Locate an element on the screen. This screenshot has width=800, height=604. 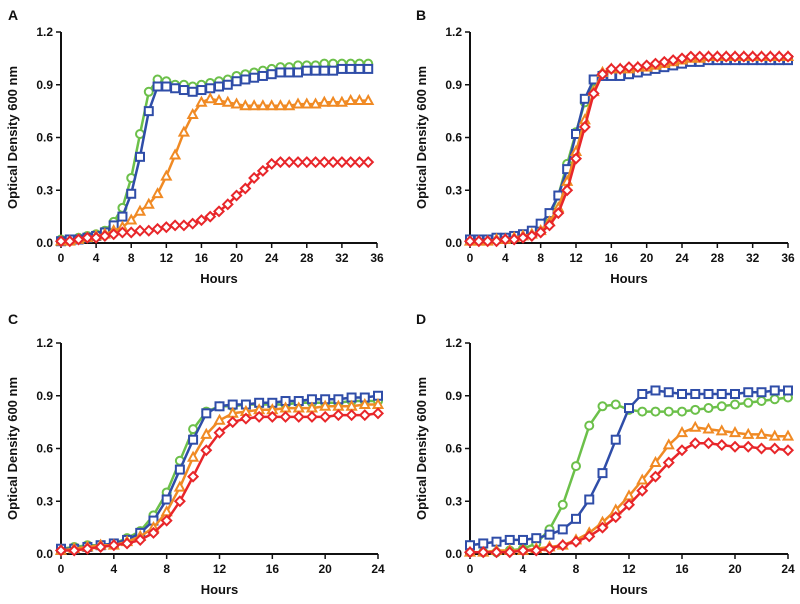
series-line-green is located at coordinates (629, 475).